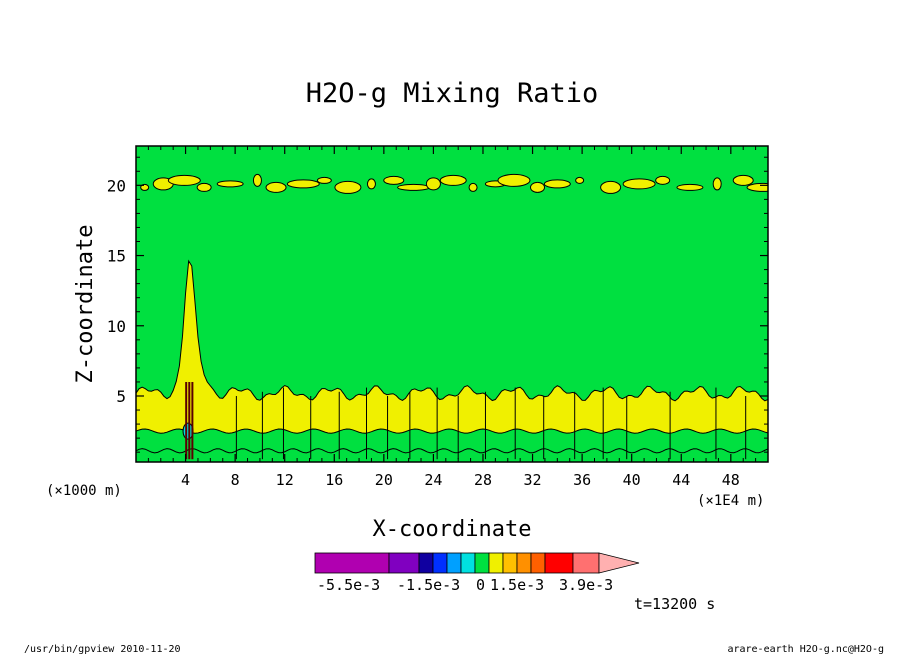 Image resolution: width=904 pixels, height=654 pixels. Describe the element at coordinates (85, 304) in the screenshot. I see `y-axis-label: Z-coordinate` at that location.